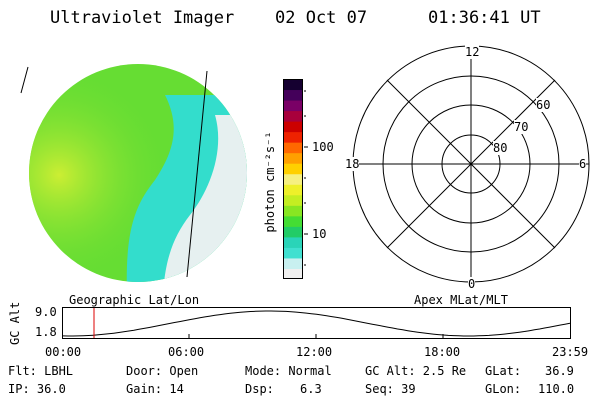  What do you see at coordinates (259, 389) in the screenshot?
I see `dsp-label: Dsp:` at bounding box center [259, 389].